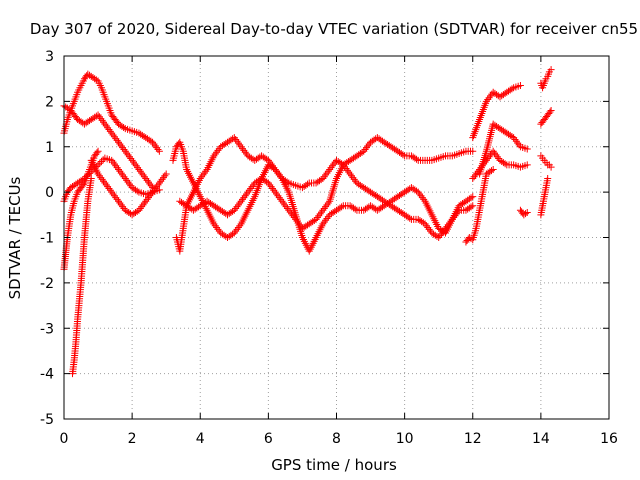 The width and height of the screenshot is (640, 480). Describe the element at coordinates (334, 465) in the screenshot. I see `x-axis-label: GPS time / hours` at that location.